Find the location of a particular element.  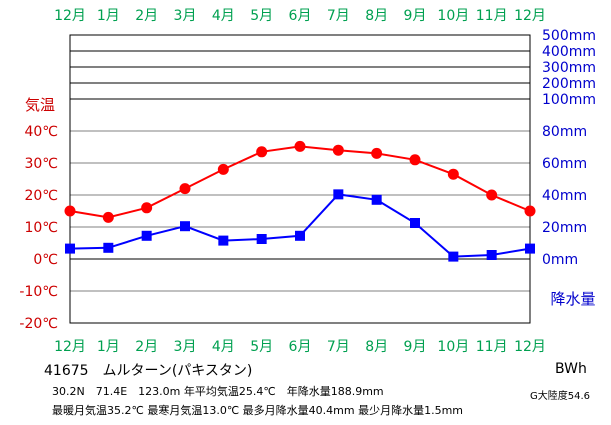

station-name: 41675 ムルターン(パキスタン) is located at coordinates (148, 371).